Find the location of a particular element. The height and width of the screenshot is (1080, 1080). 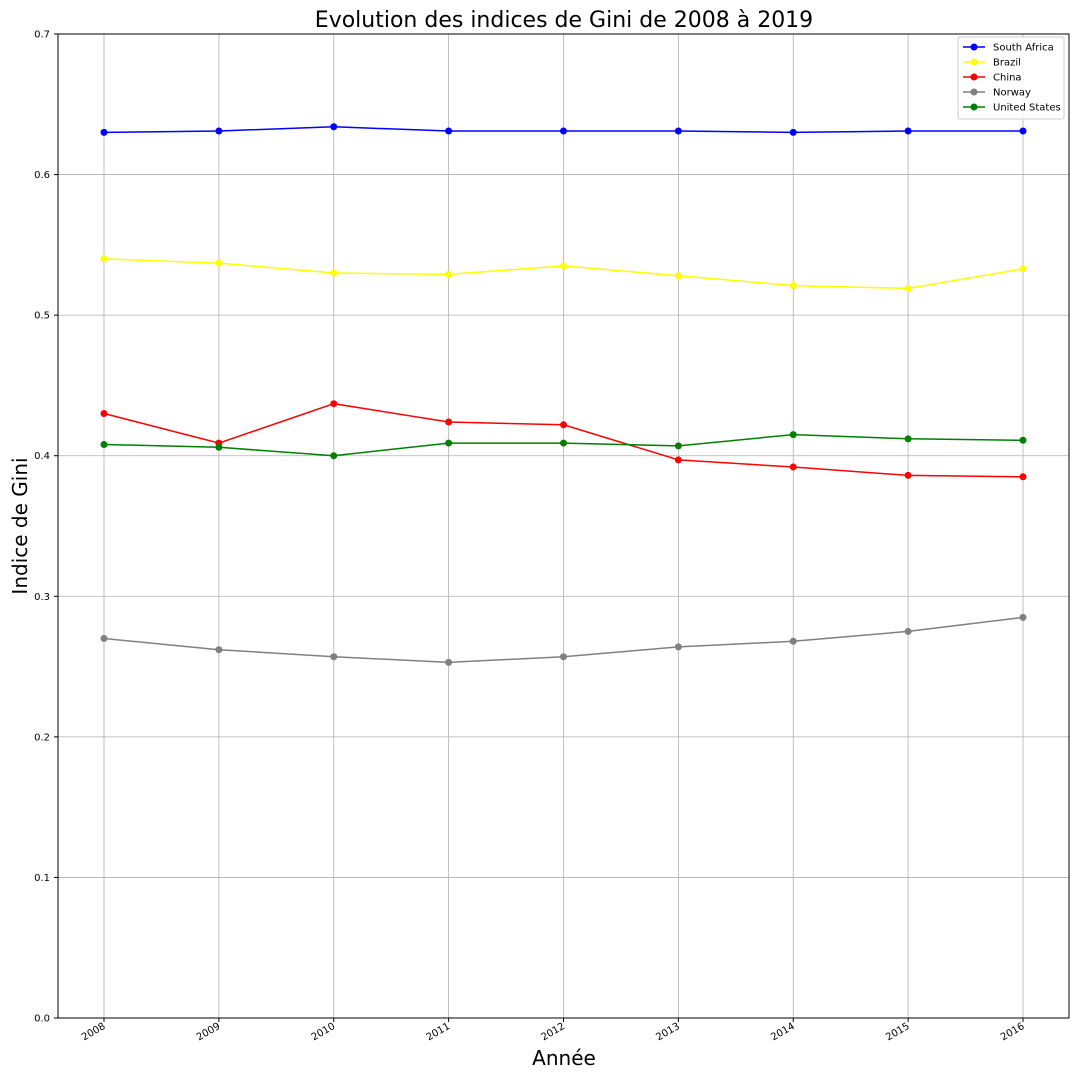

series-south-africa is located at coordinates (563, 129).